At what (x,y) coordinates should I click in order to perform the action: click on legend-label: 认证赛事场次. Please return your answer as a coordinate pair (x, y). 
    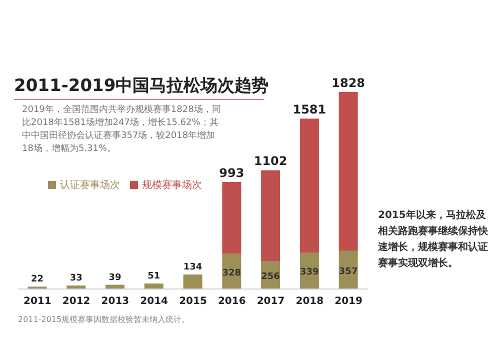
    Looking at the image, I should click on (90, 185).